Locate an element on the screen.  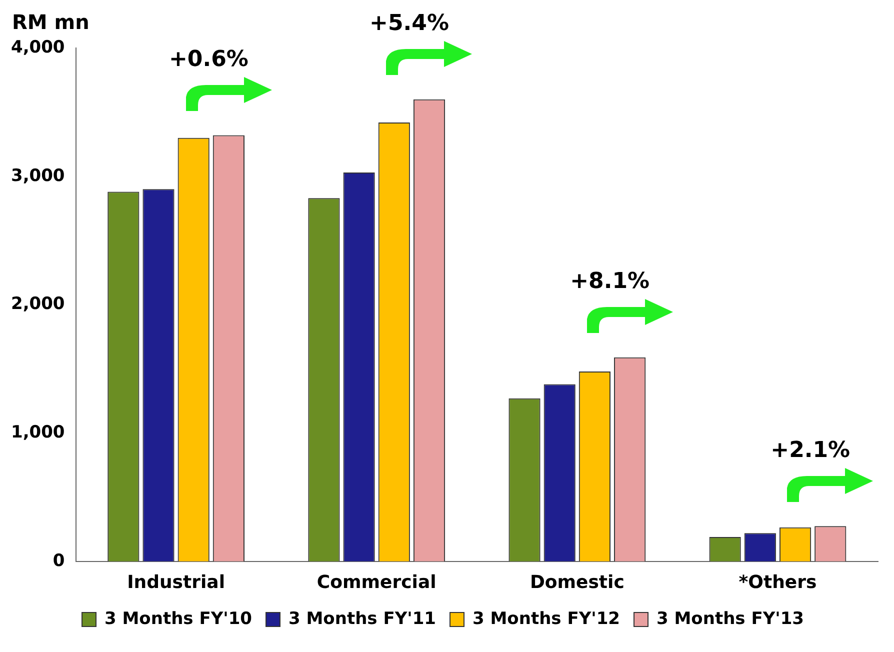
x-tick-label: Commercial is located at coordinates (376, 582).